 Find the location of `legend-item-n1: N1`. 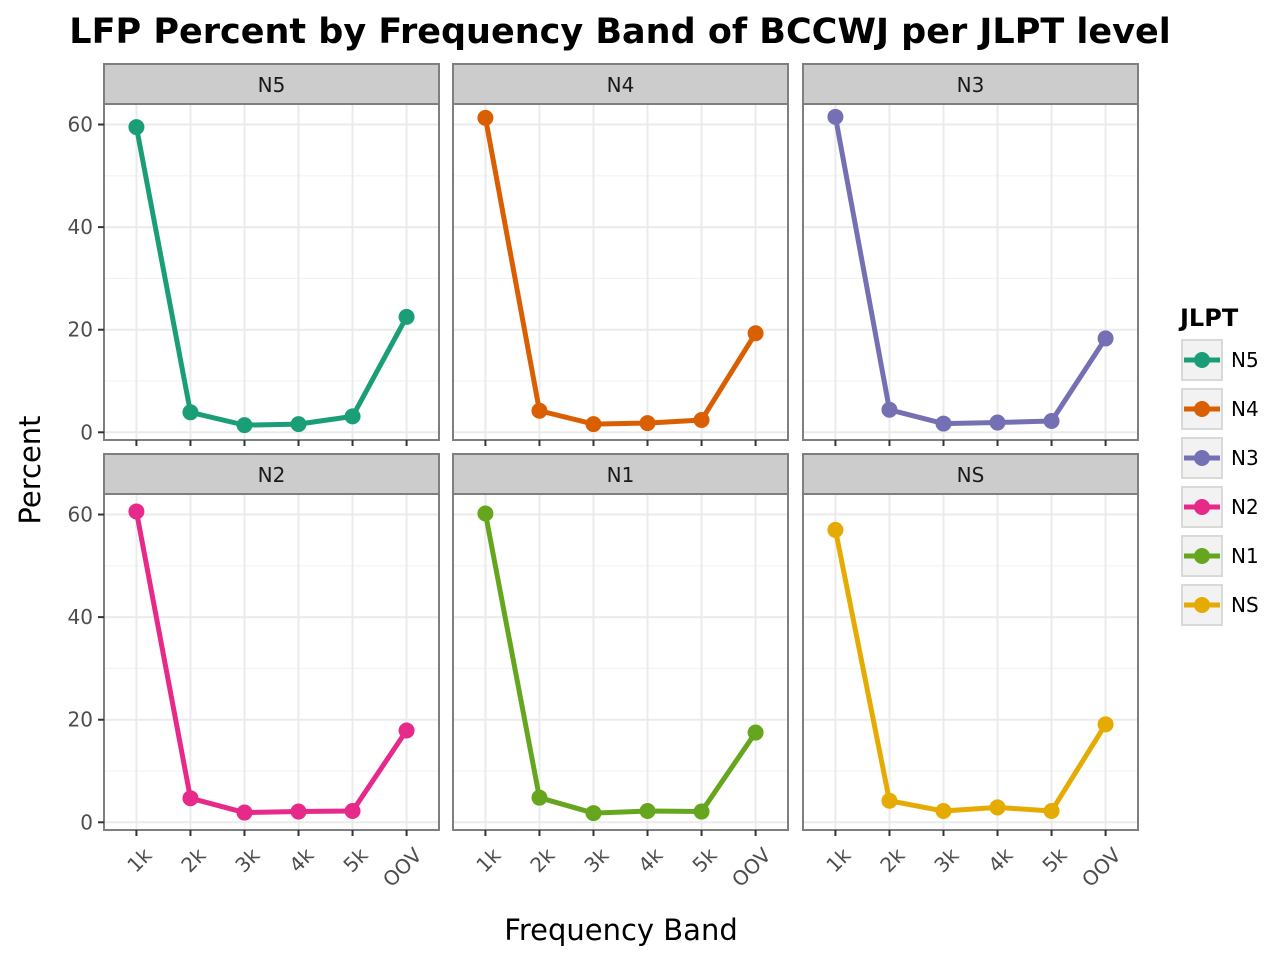

legend-item-n1: N1 is located at coordinates (1220, 556).